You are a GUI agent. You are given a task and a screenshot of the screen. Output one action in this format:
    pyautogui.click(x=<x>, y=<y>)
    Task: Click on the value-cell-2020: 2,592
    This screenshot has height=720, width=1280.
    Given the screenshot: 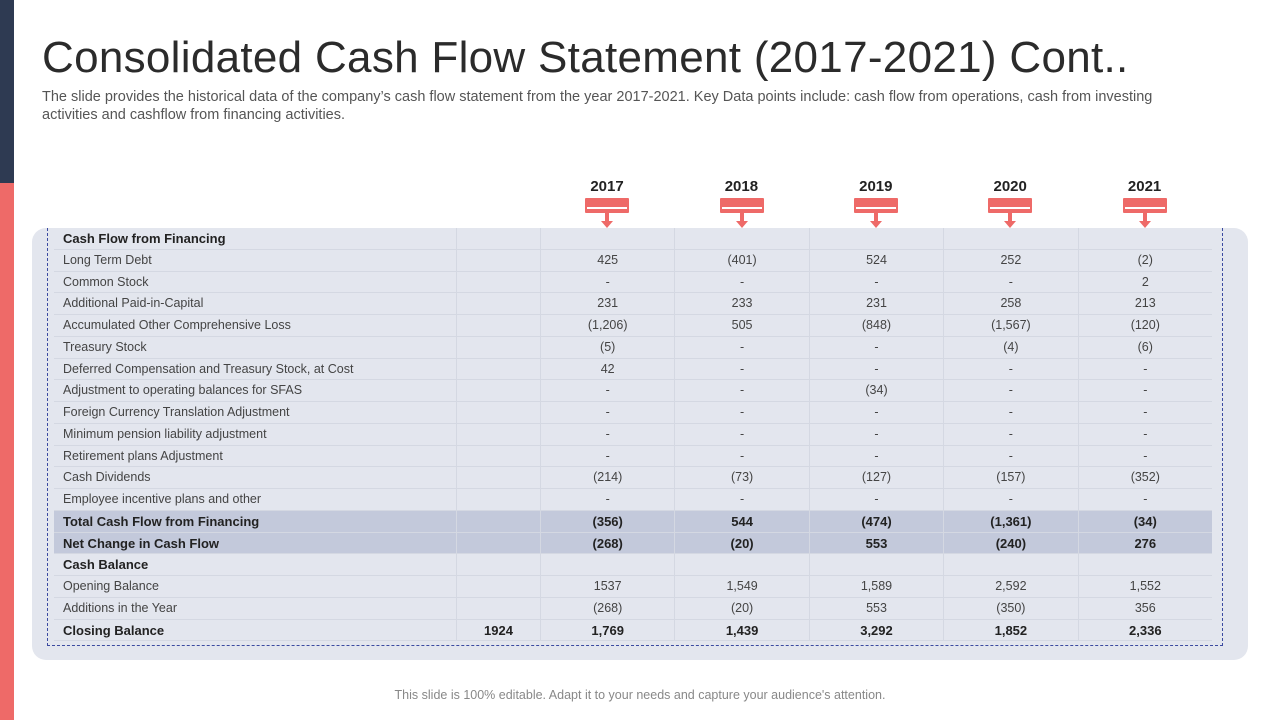 What is the action you would take?
    pyautogui.click(x=1010, y=587)
    